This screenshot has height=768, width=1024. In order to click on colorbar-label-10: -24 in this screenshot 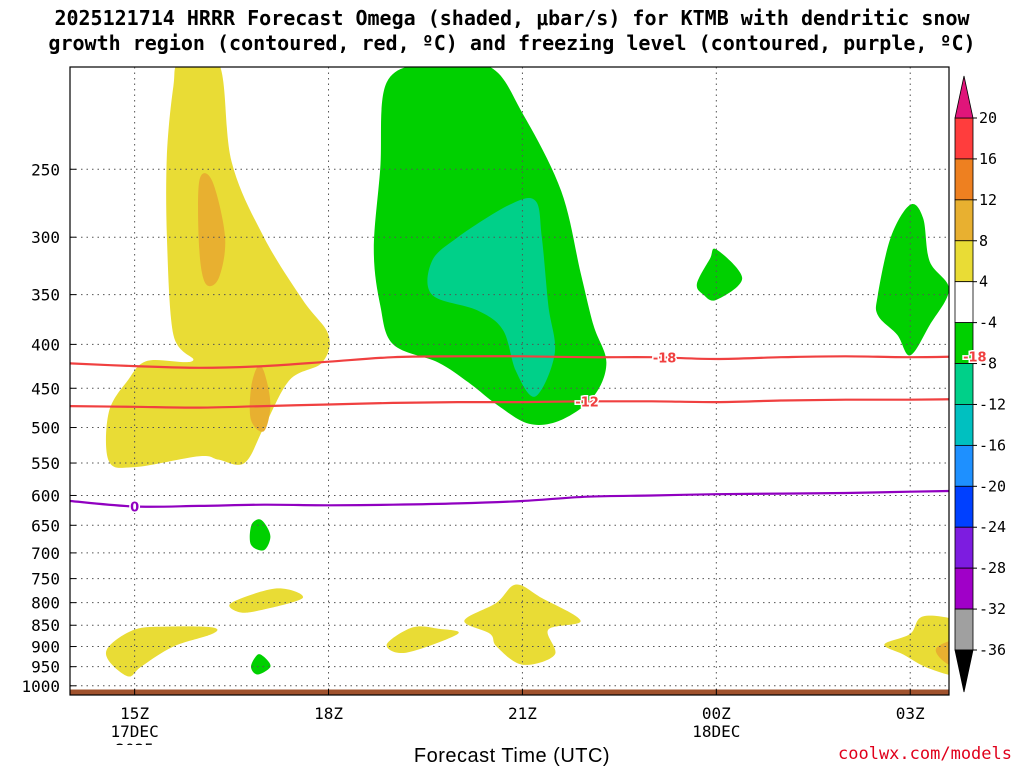, I will do `click(992, 527)`.